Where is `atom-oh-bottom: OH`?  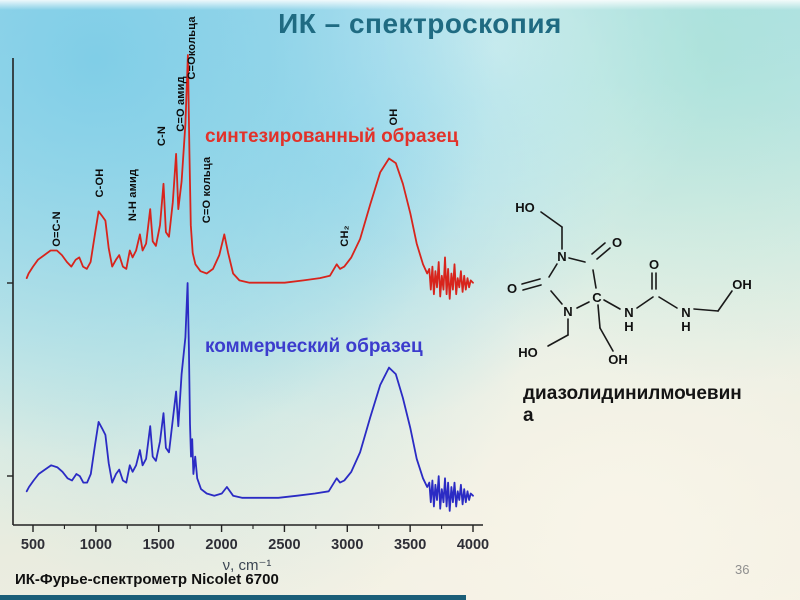 atom-oh-bottom: OH is located at coordinates (618, 359).